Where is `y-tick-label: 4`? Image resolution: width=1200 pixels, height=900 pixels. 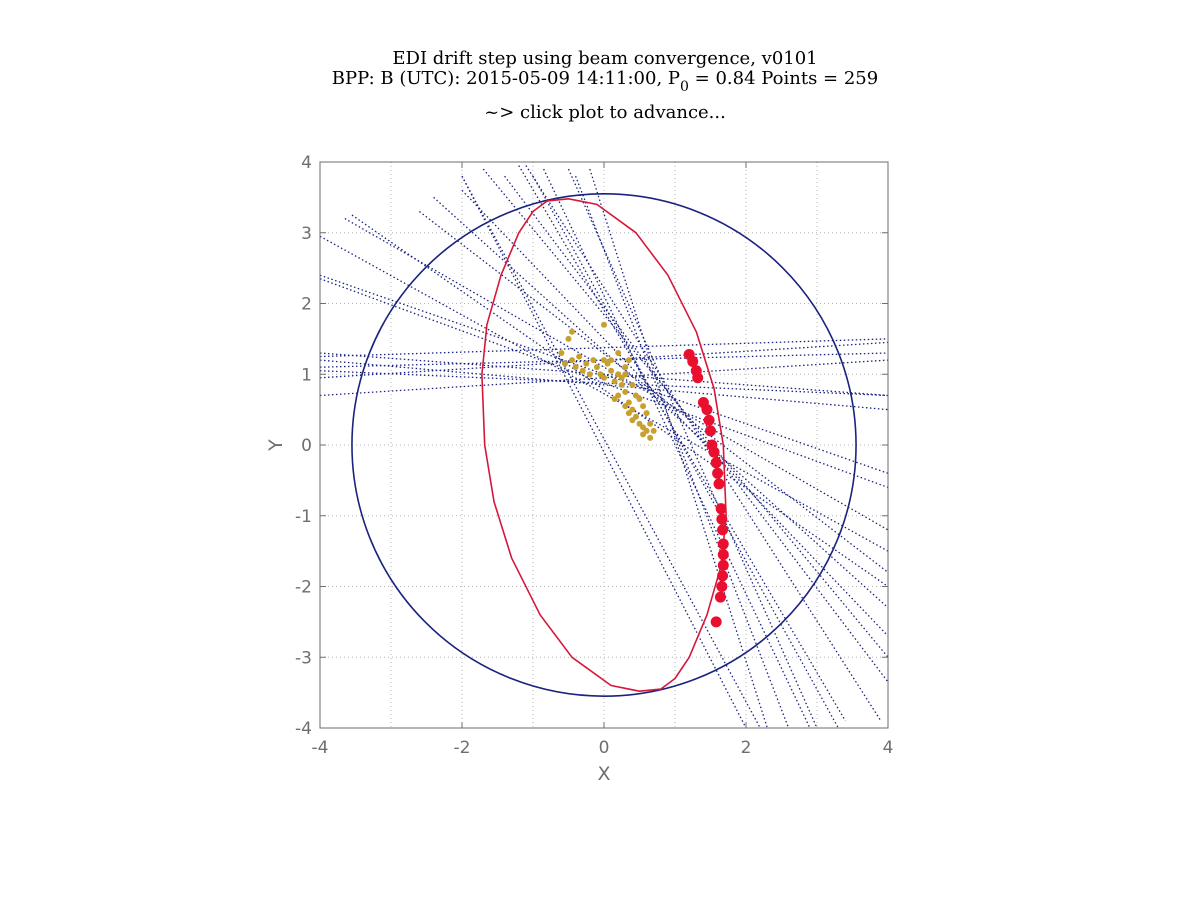 y-tick-label: 4 is located at coordinates (306, 163).